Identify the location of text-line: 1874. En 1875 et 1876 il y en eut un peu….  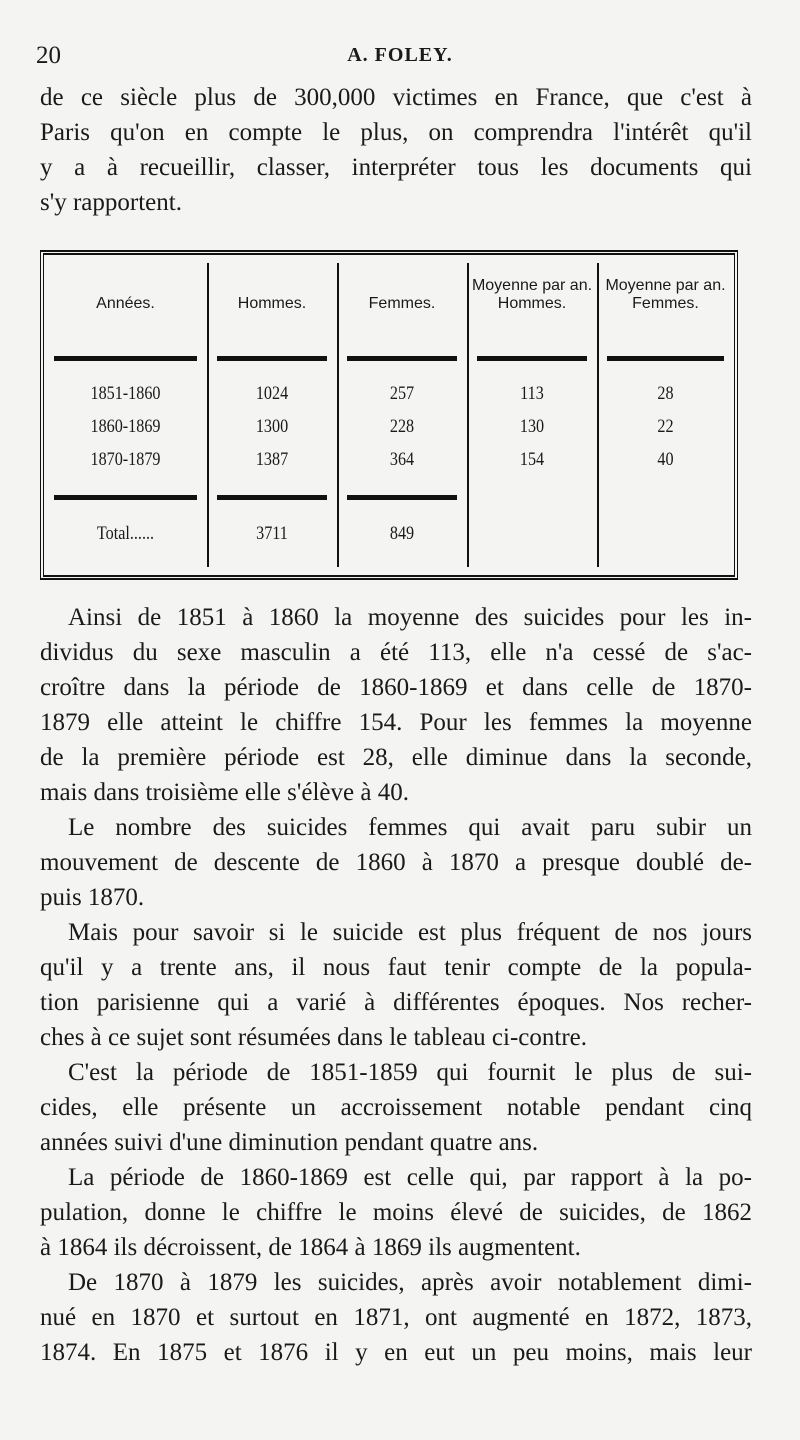
(396, 1352).